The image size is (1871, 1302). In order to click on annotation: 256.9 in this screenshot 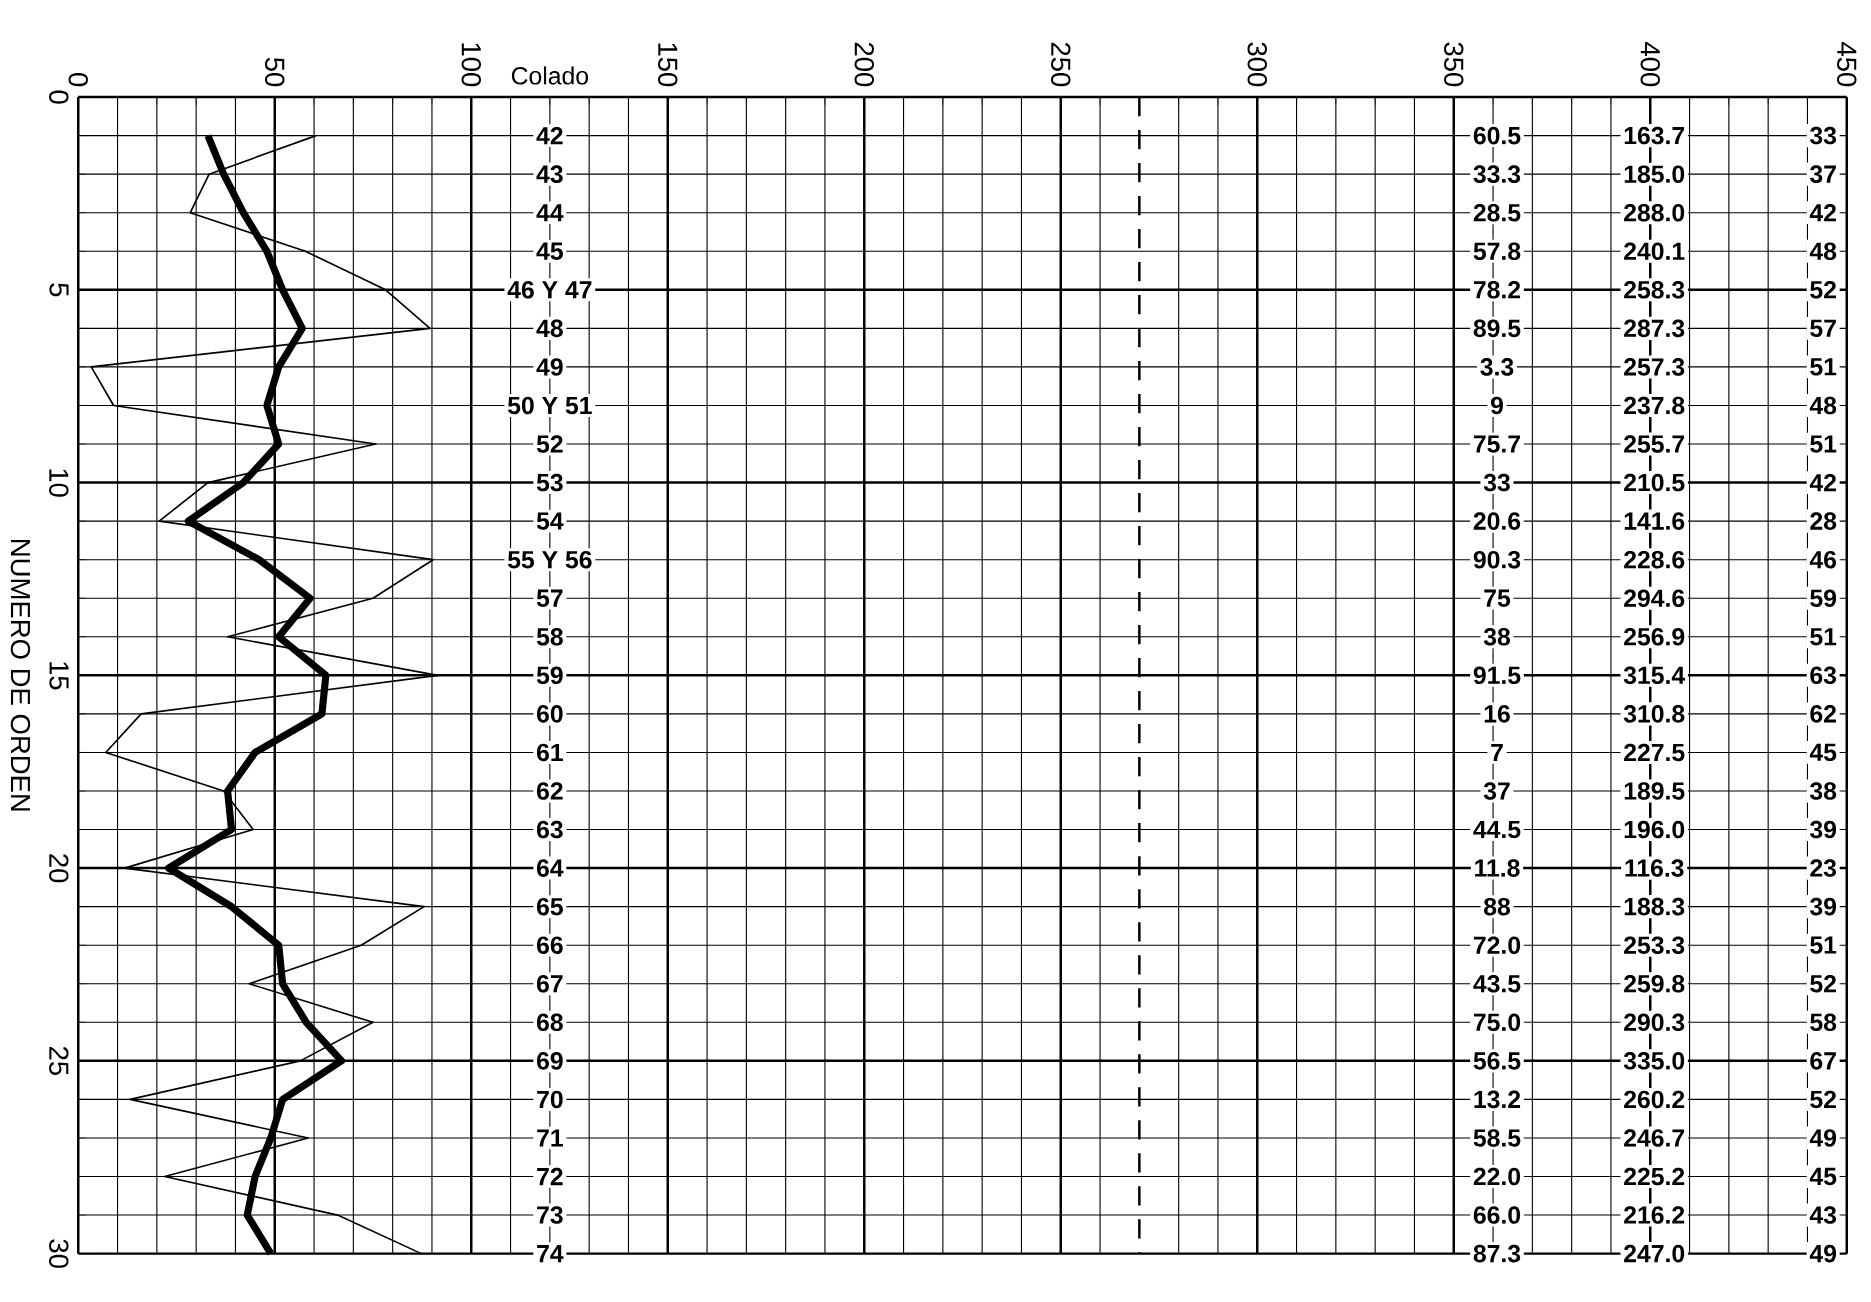, I will do `click(1654, 636)`.